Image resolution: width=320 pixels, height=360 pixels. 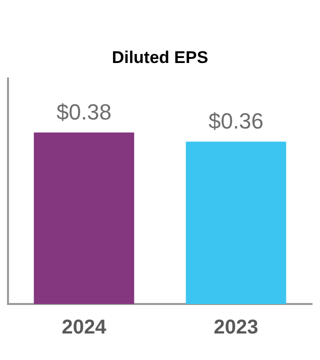 I want to click on data-label: $0.38, so click(x=84, y=112).